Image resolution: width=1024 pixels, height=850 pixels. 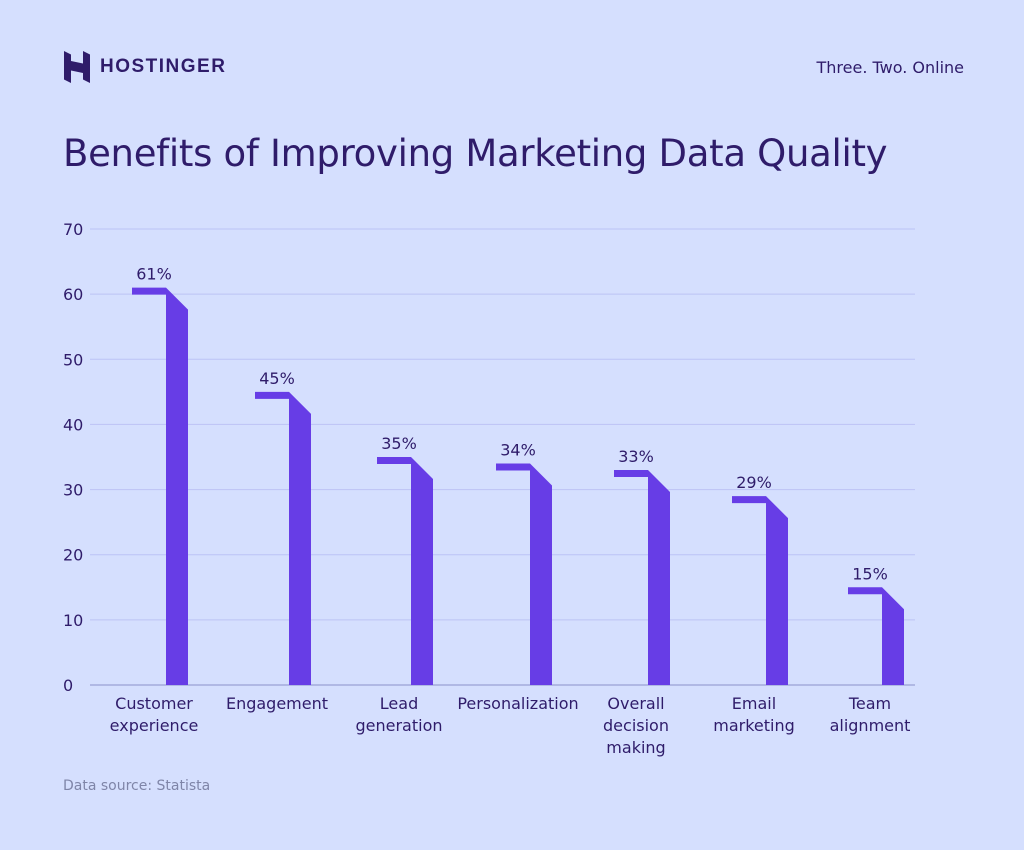 I want to click on x-category-label: Overall, so click(x=635, y=703).